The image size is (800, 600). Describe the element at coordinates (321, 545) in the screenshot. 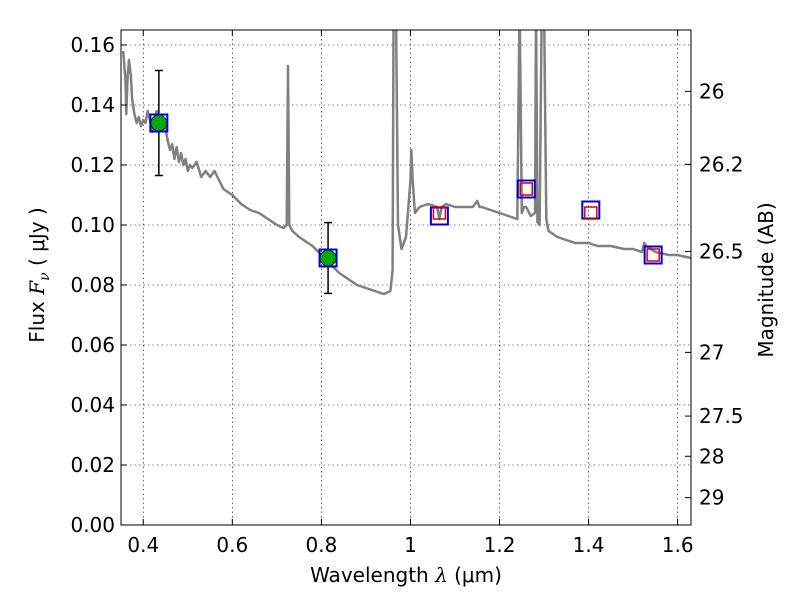

I see `x-tick-label: 0.8` at that location.